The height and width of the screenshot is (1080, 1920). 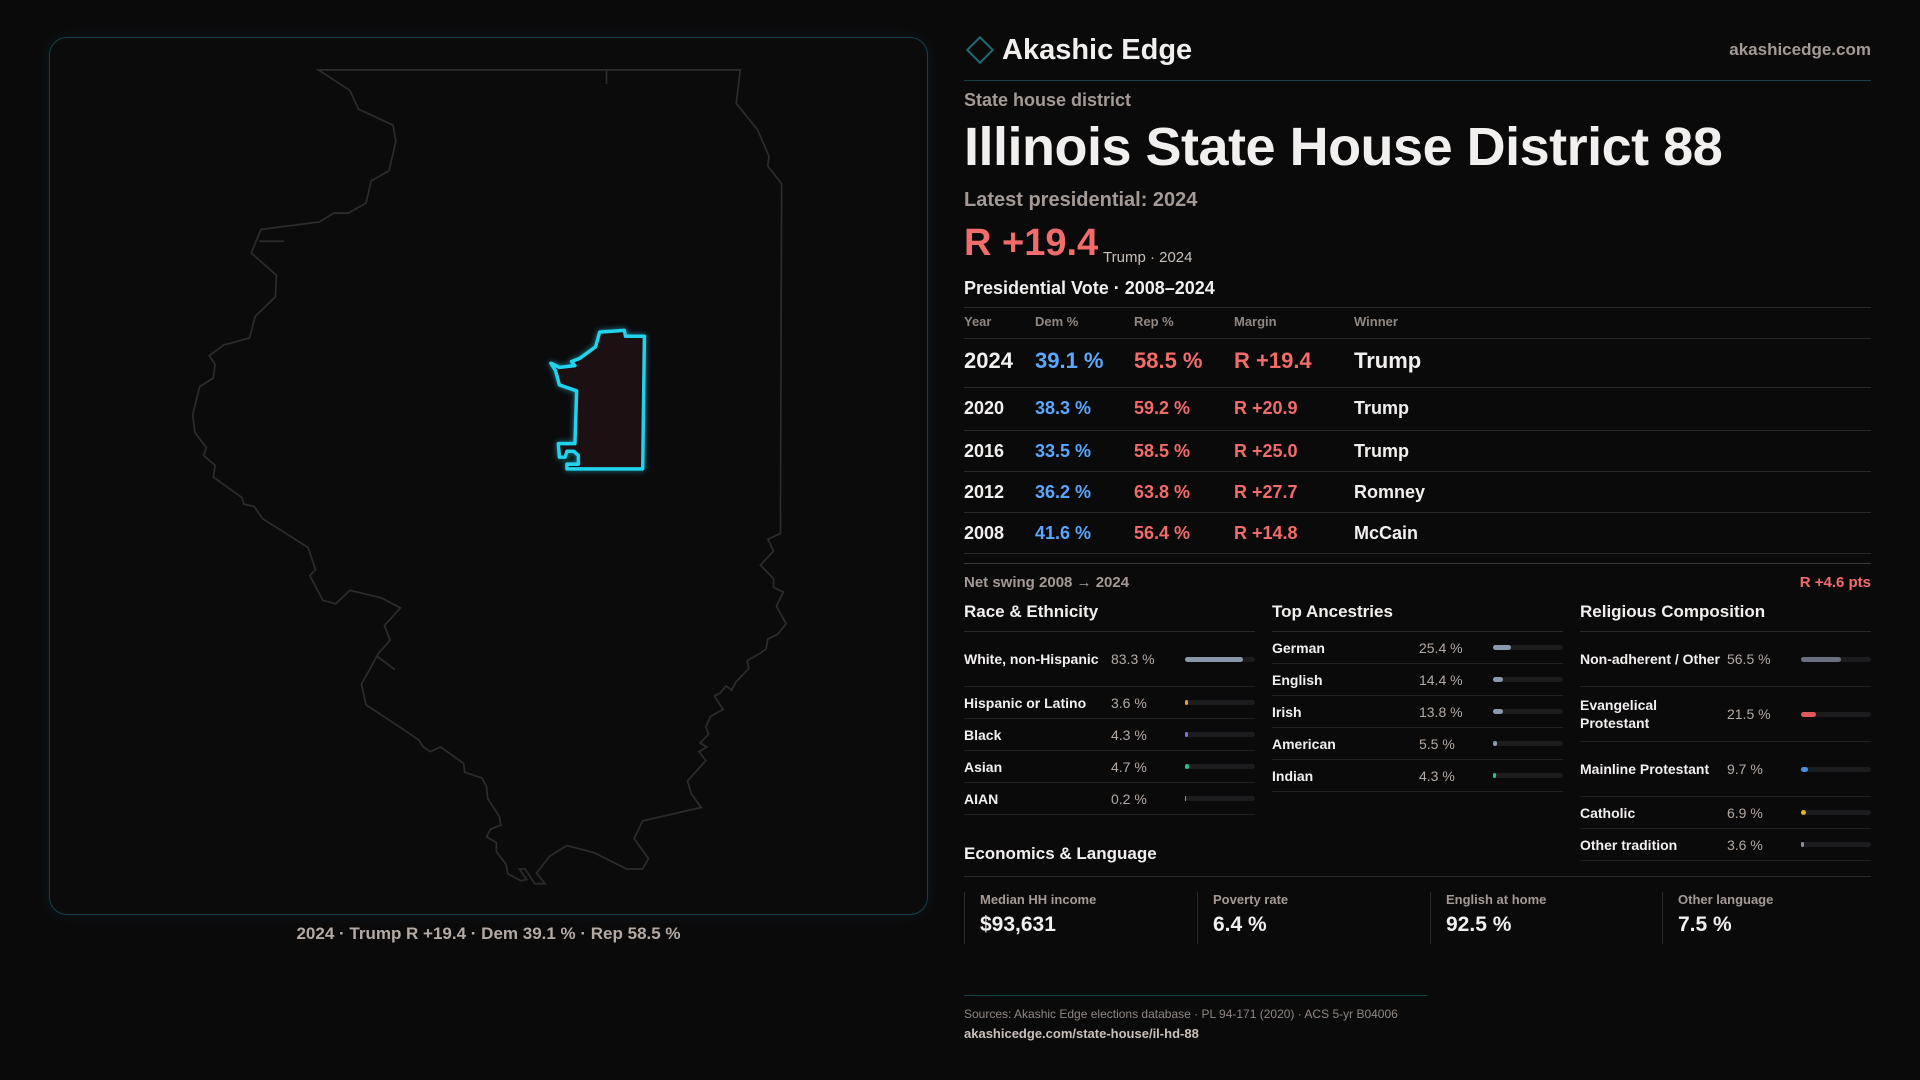 What do you see at coordinates (1835, 582) in the screenshot?
I see `net-swing-value: R +4.6 pts` at bounding box center [1835, 582].